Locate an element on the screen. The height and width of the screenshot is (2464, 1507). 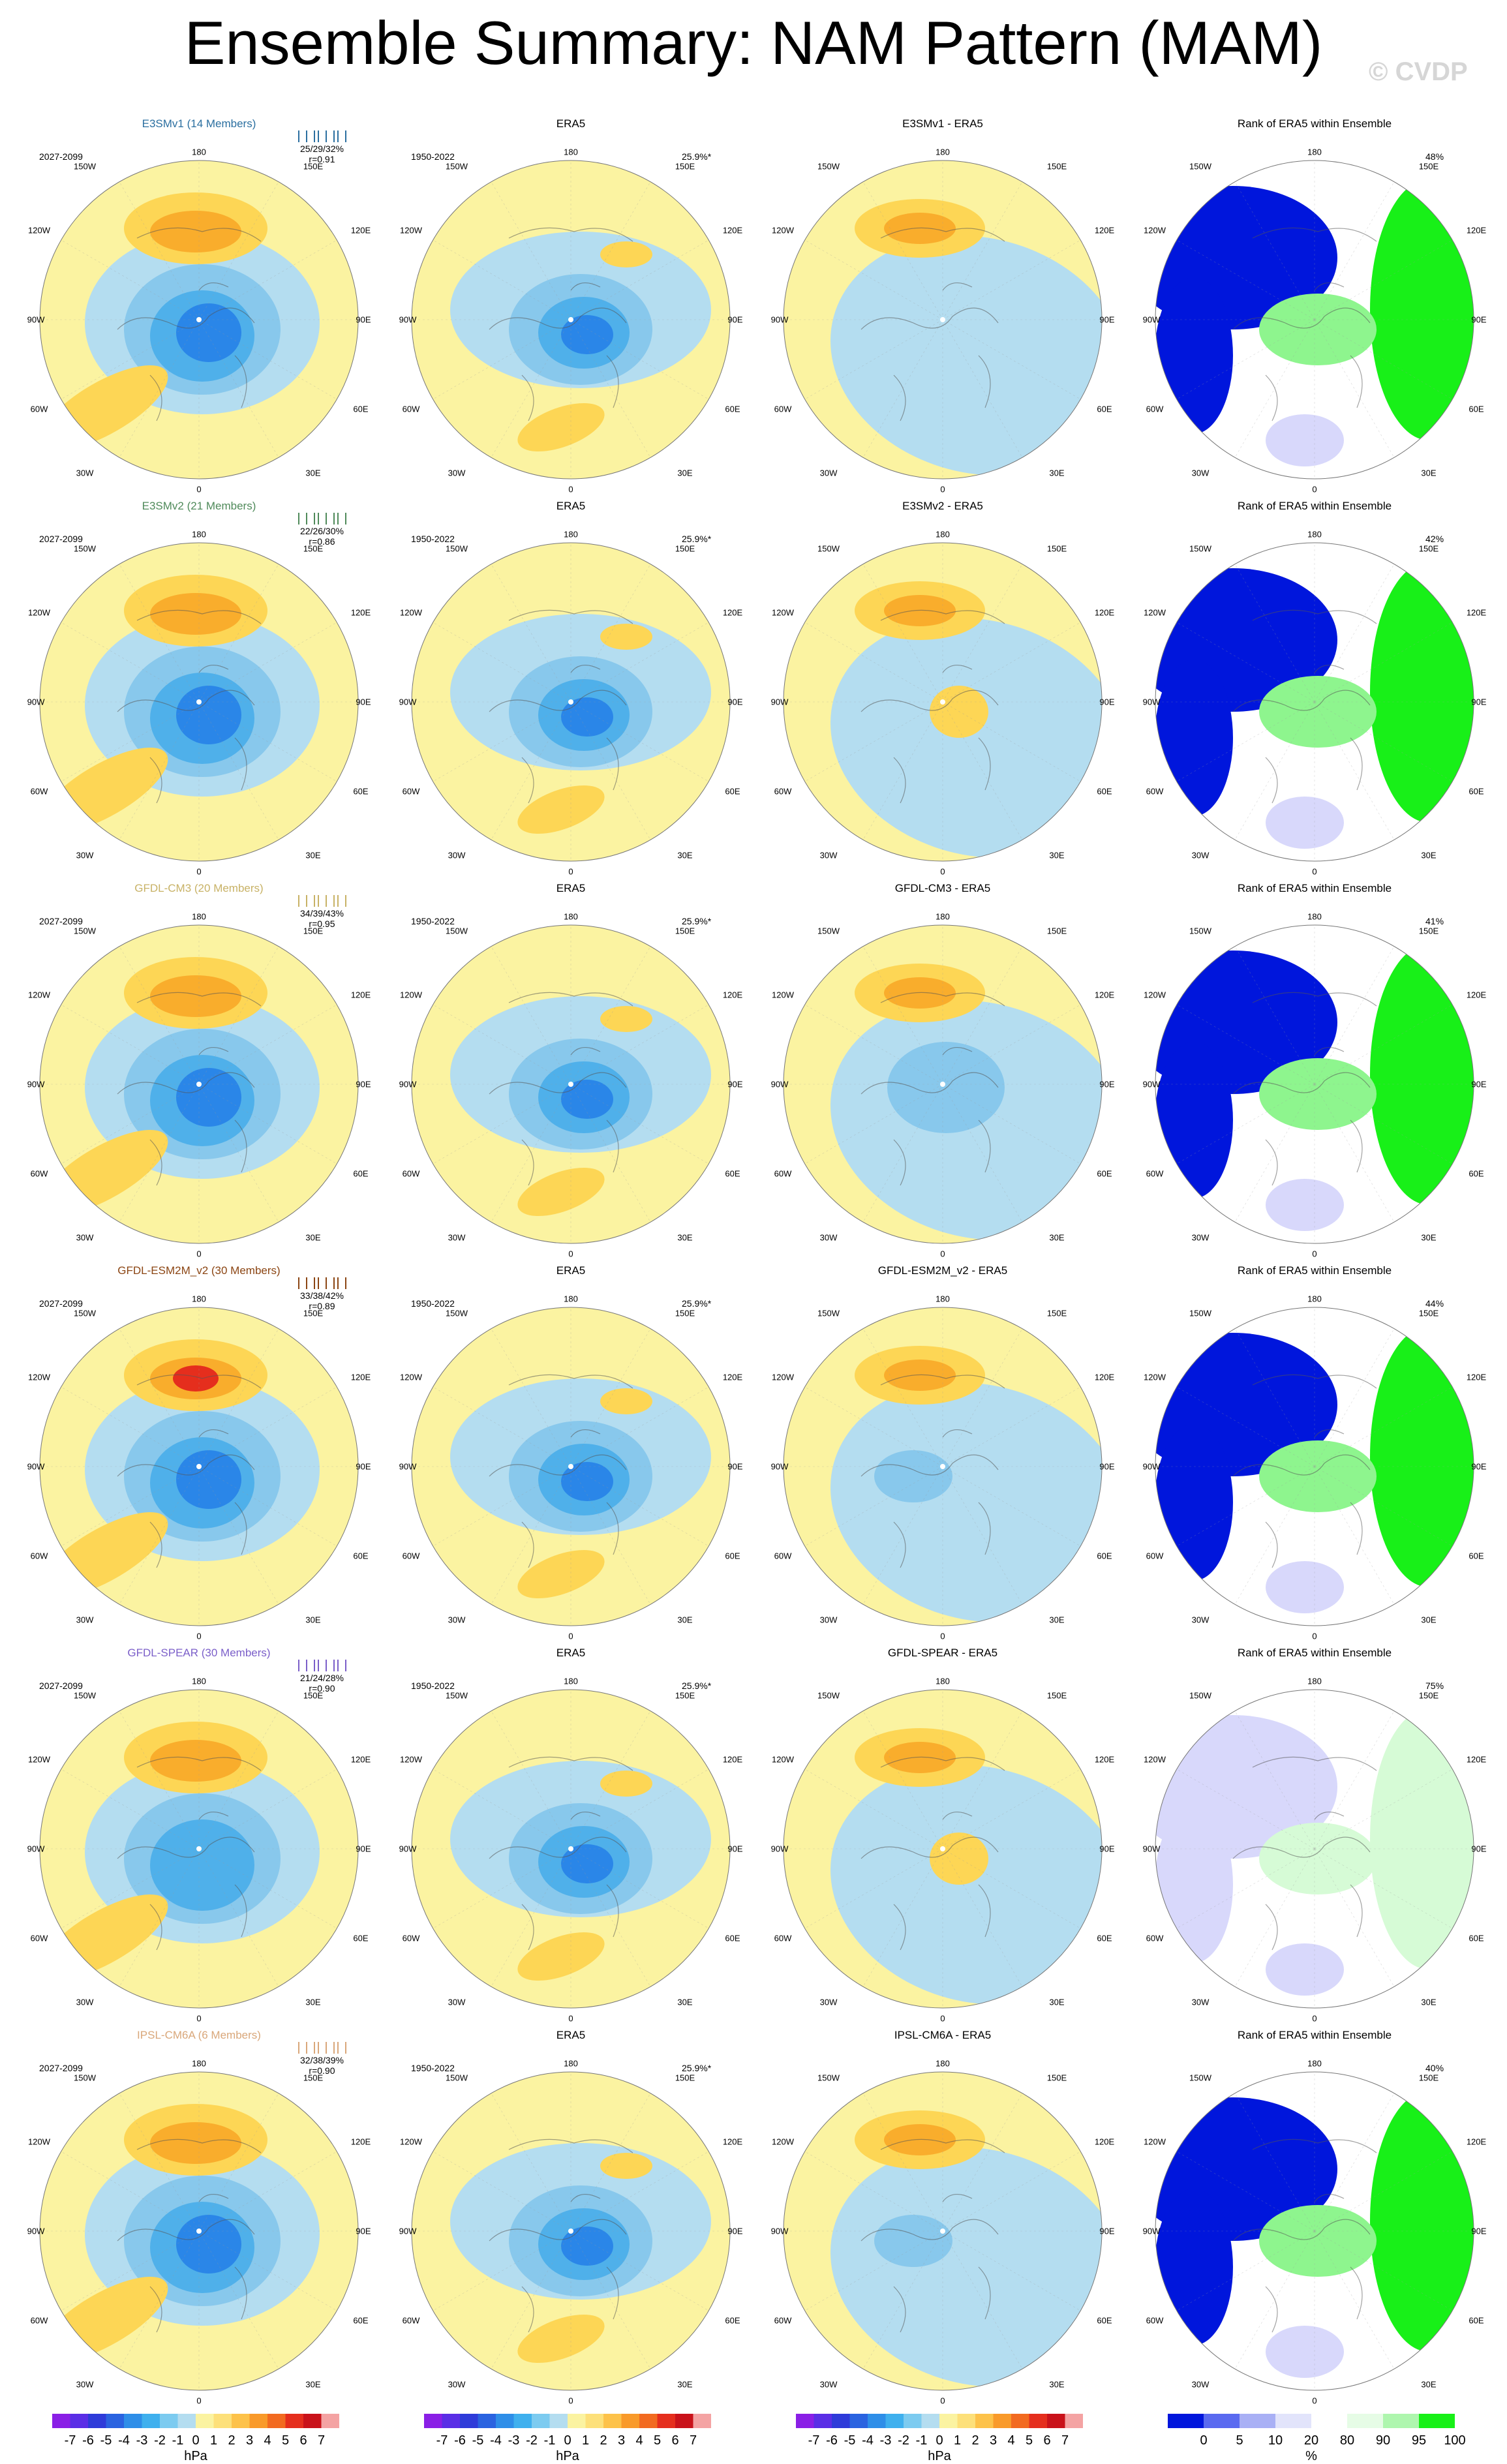
high-rank-center is located at coordinates (1318, 1858).